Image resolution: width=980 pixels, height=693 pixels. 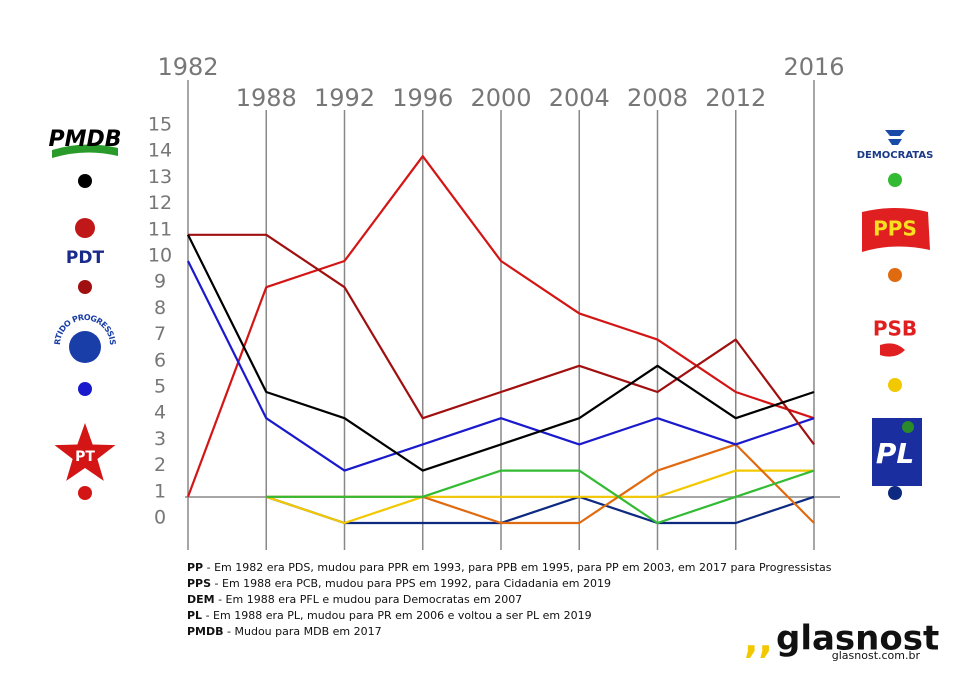 I want to click on legend-label-path: PARTIDO PROGRESSISTA, so click(x=59, y=173).